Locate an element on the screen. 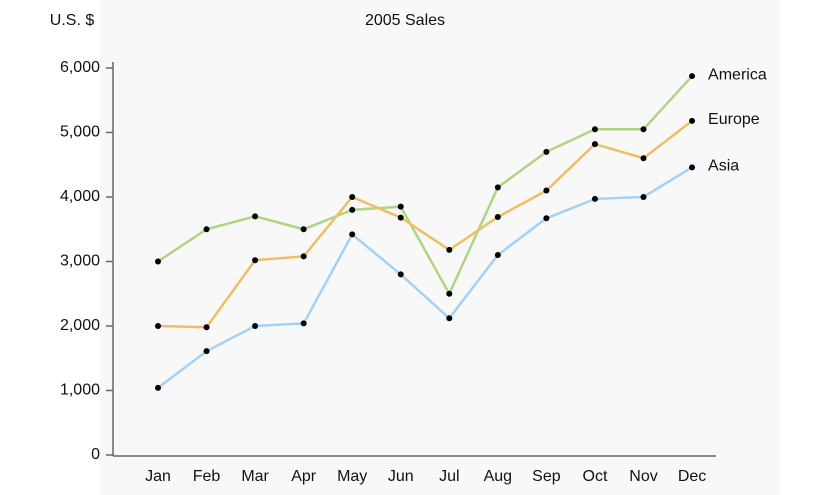  y-tick-label: 6,000 is located at coordinates (80, 67).